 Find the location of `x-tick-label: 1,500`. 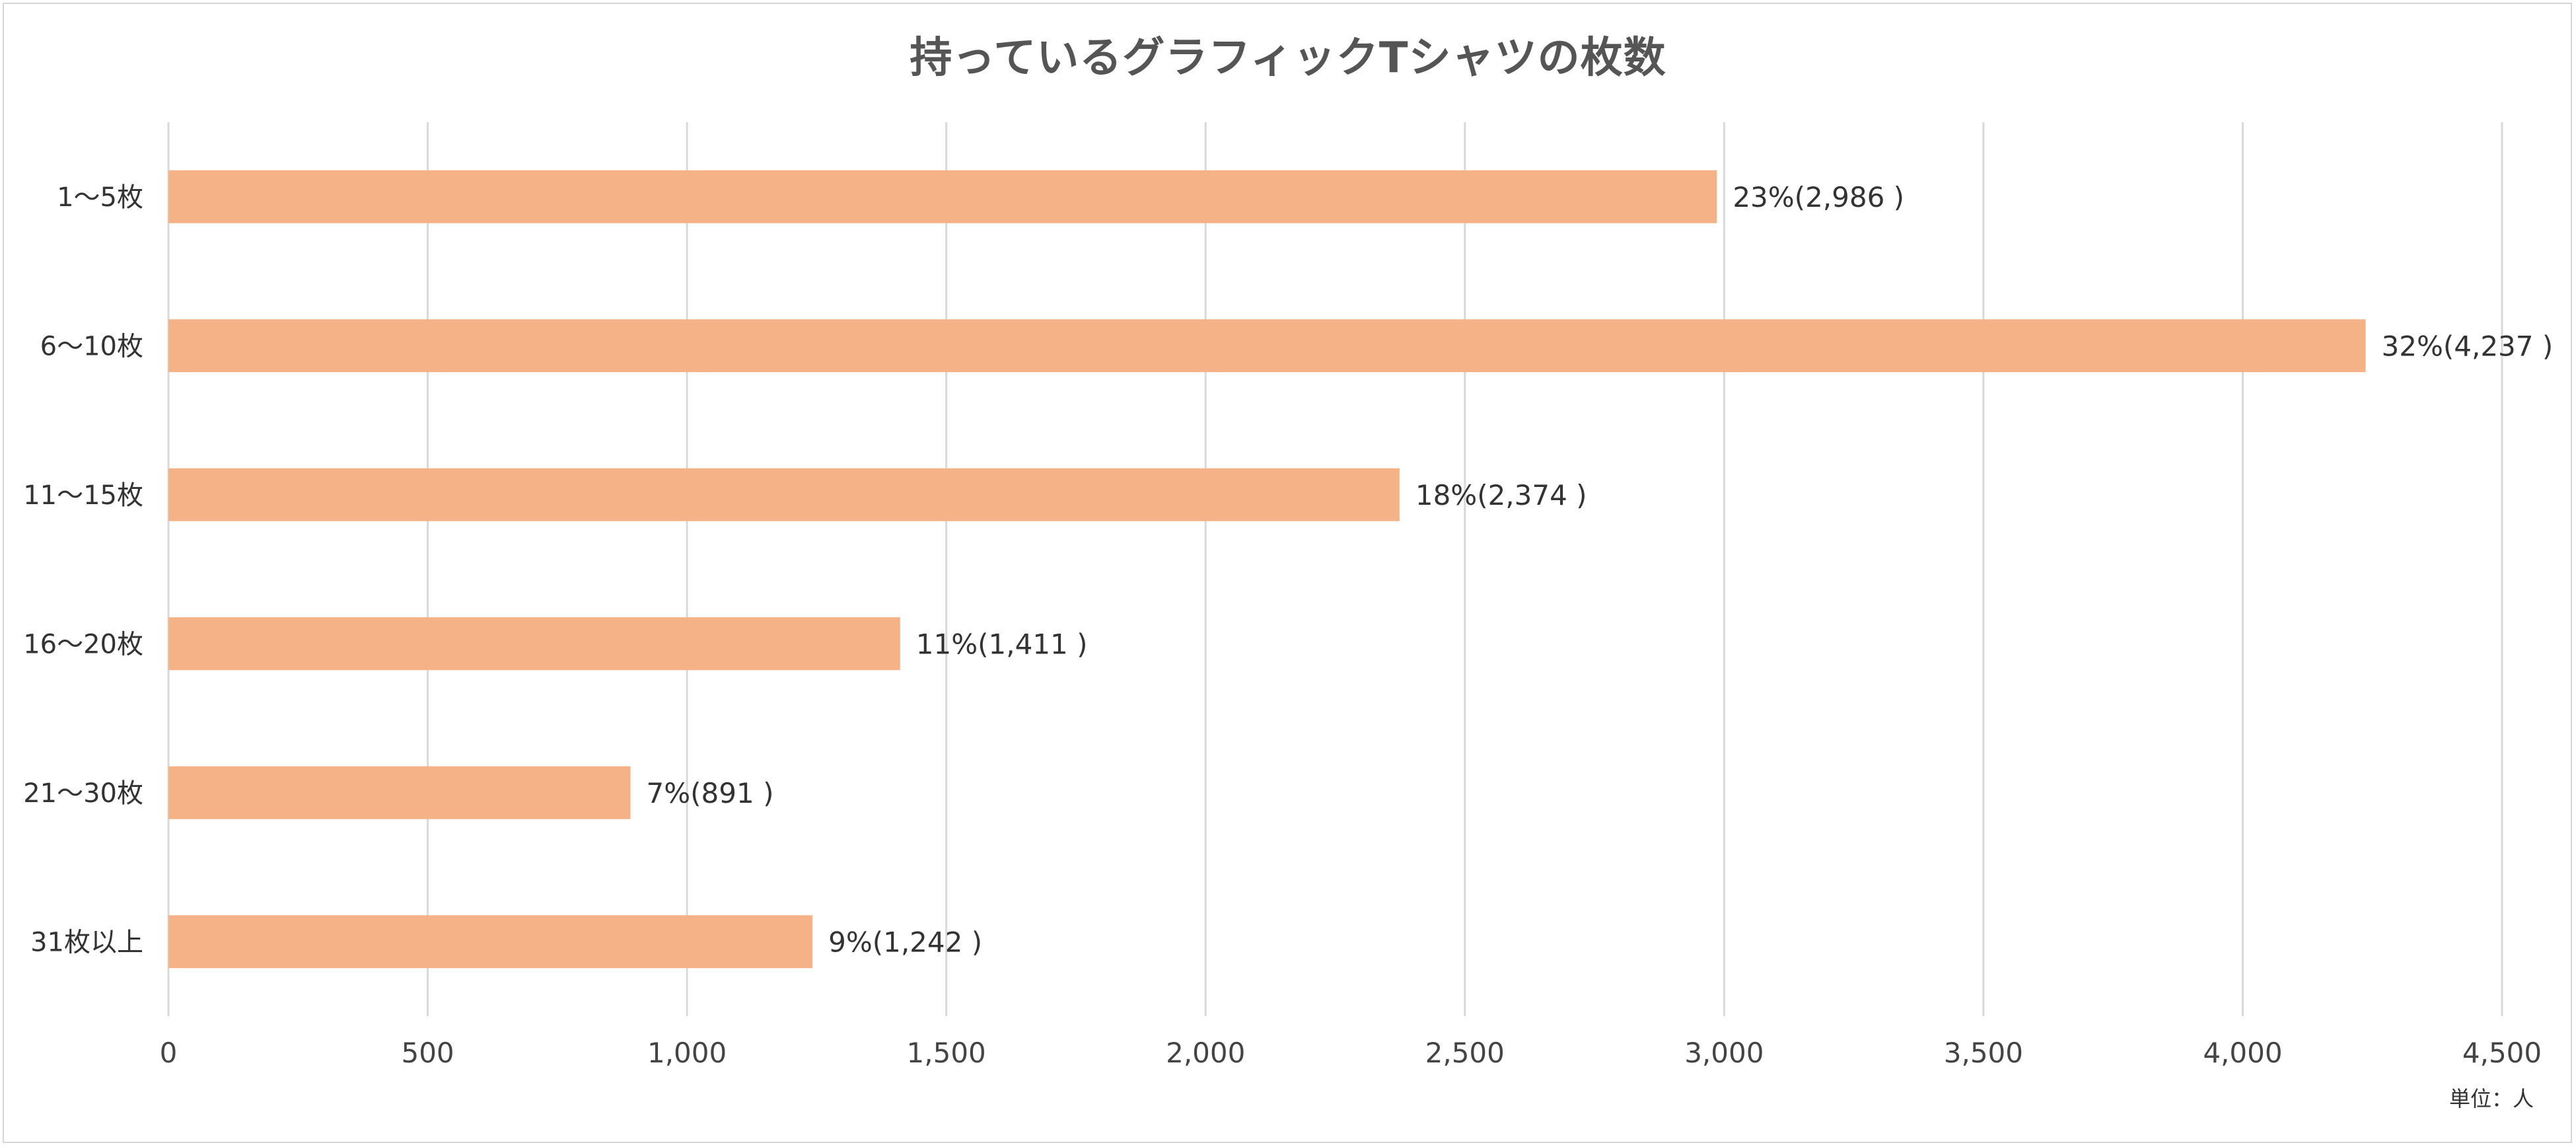

x-tick-label: 1,500 is located at coordinates (946, 1053).